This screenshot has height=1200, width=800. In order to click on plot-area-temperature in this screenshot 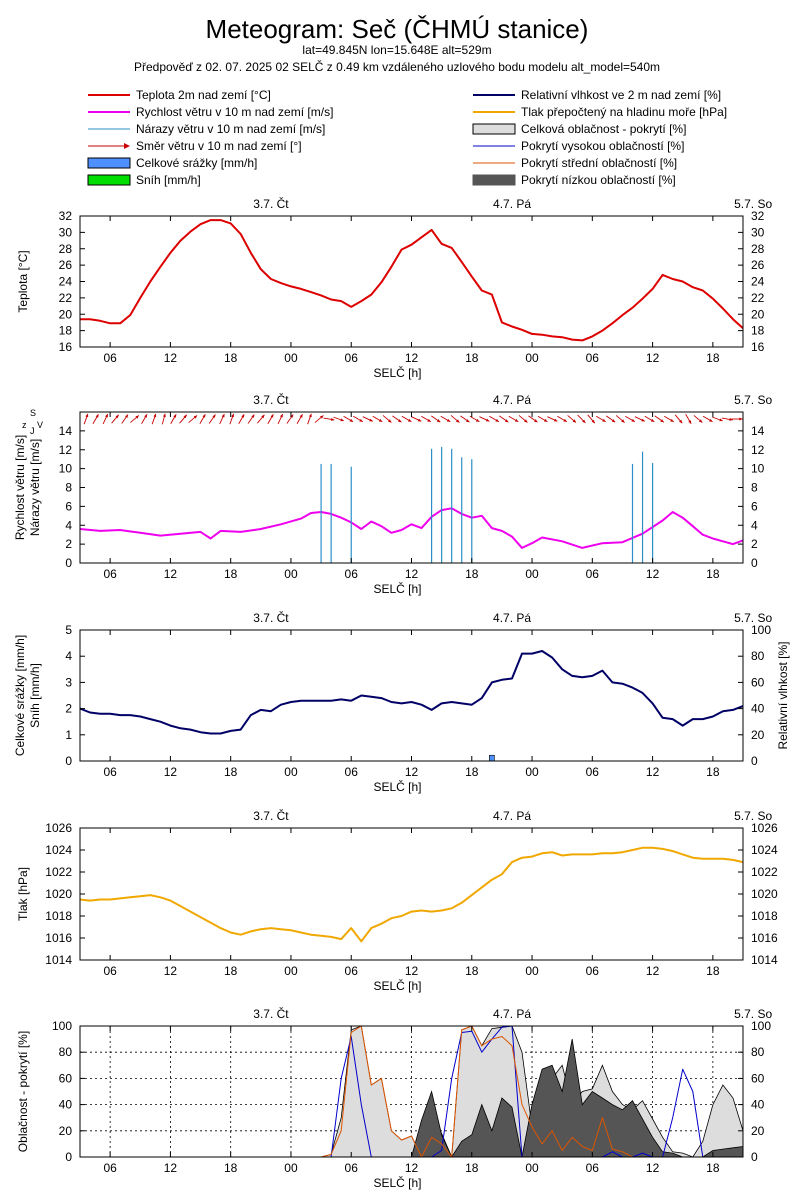, I will do `click(411, 280)`.